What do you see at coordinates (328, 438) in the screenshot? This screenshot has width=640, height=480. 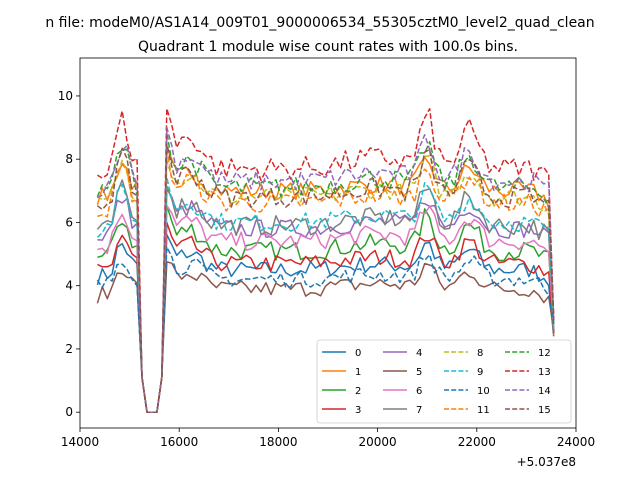 I see `x-axis: 14000 16000 18000 20000 22000 24000` at bounding box center [328, 438].